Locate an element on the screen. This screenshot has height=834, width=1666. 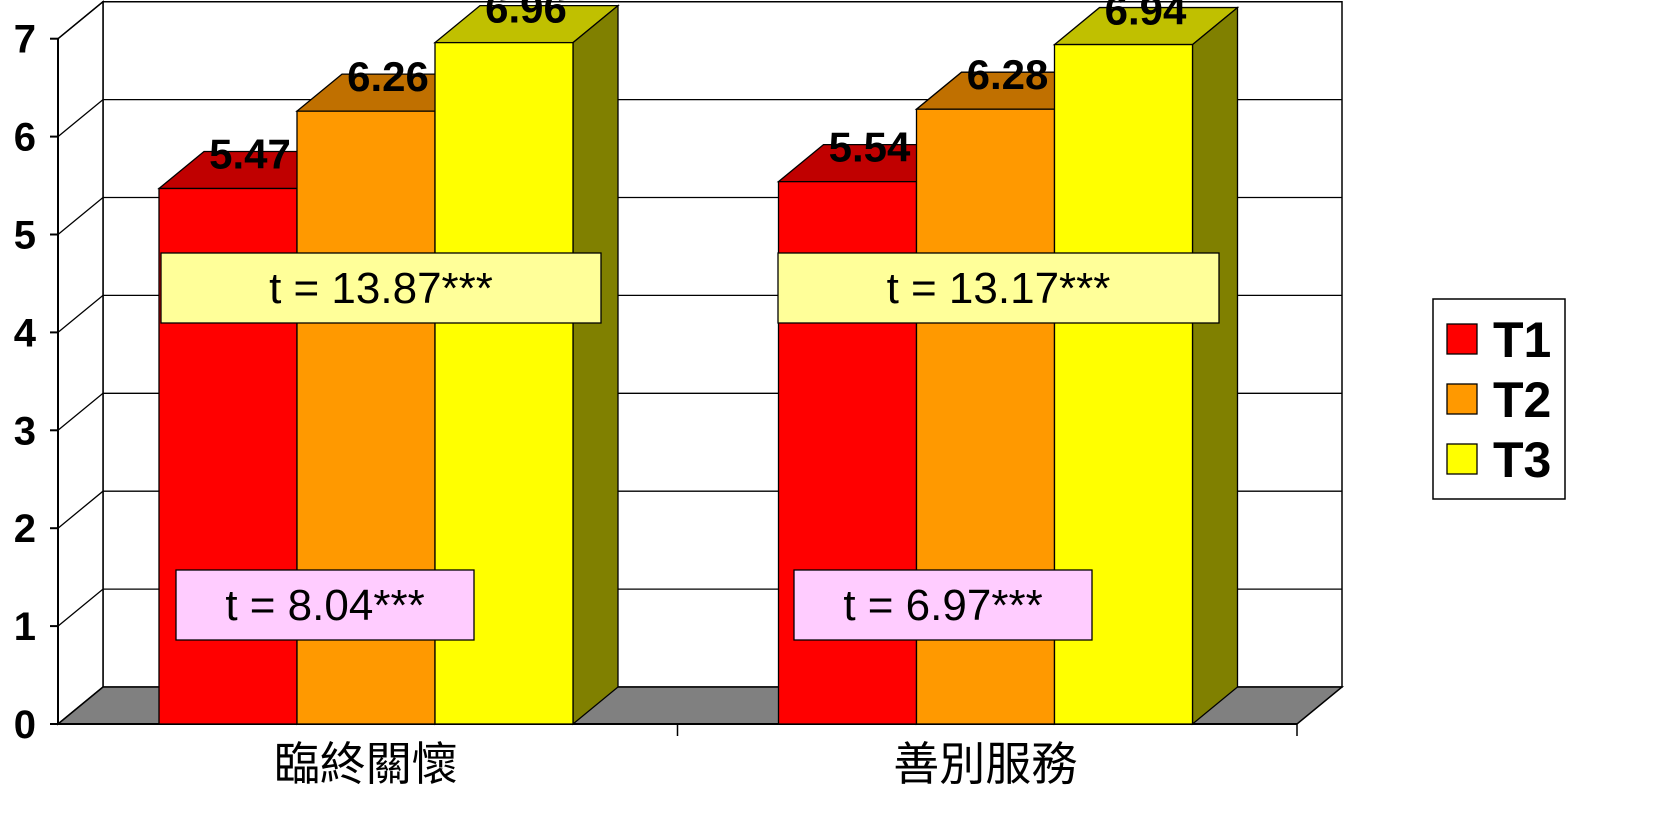
t-stat-annotation: t = 6.97*** is located at coordinates (943, 605).